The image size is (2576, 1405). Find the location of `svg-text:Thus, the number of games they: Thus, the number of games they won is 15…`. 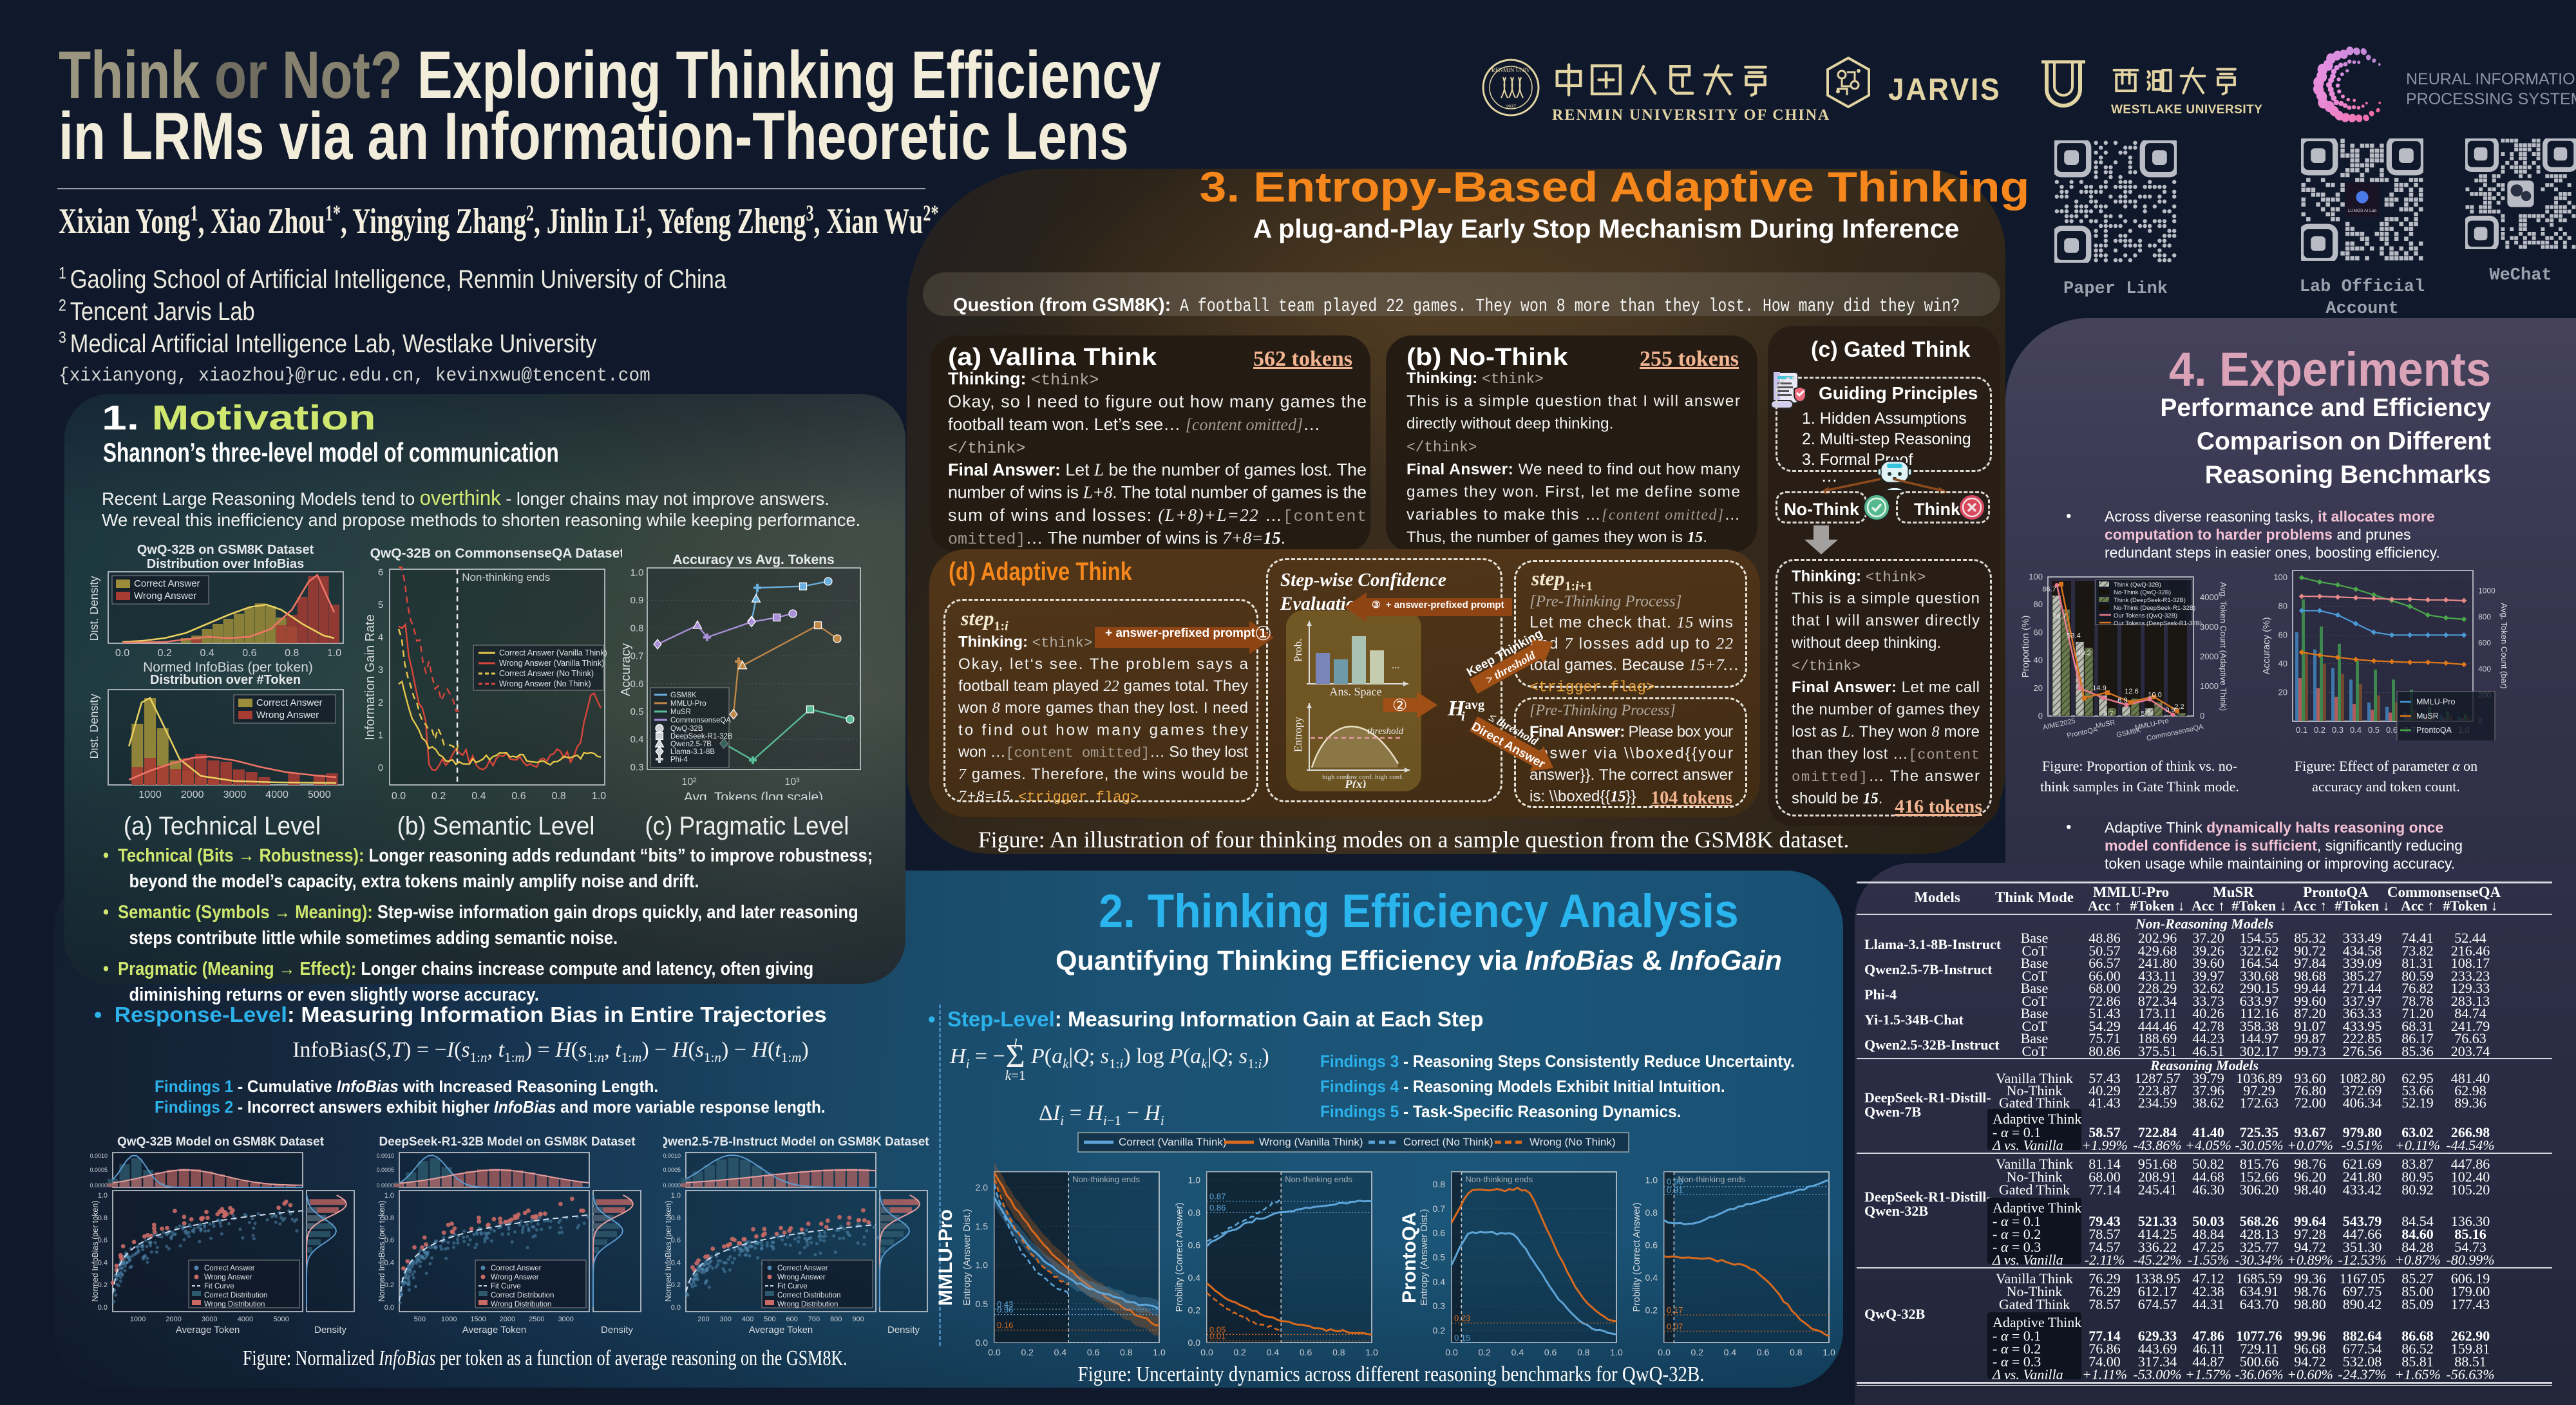

svg-text:Thus, the number of games they: Thus, the number of games they won is 15… is located at coordinates (1556, 537).